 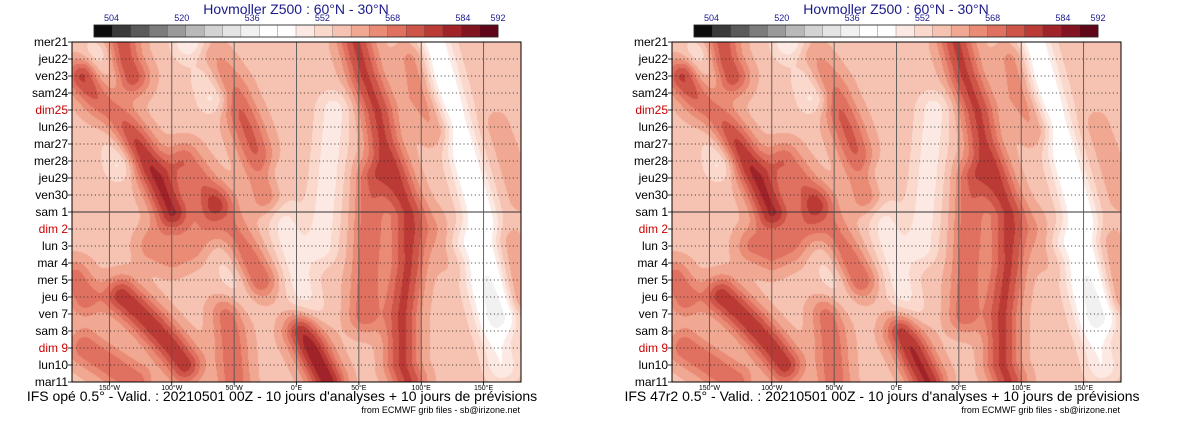 What do you see at coordinates (1062, 18) in the screenshot?
I see `colorbar-tick-label: 584` at bounding box center [1062, 18].